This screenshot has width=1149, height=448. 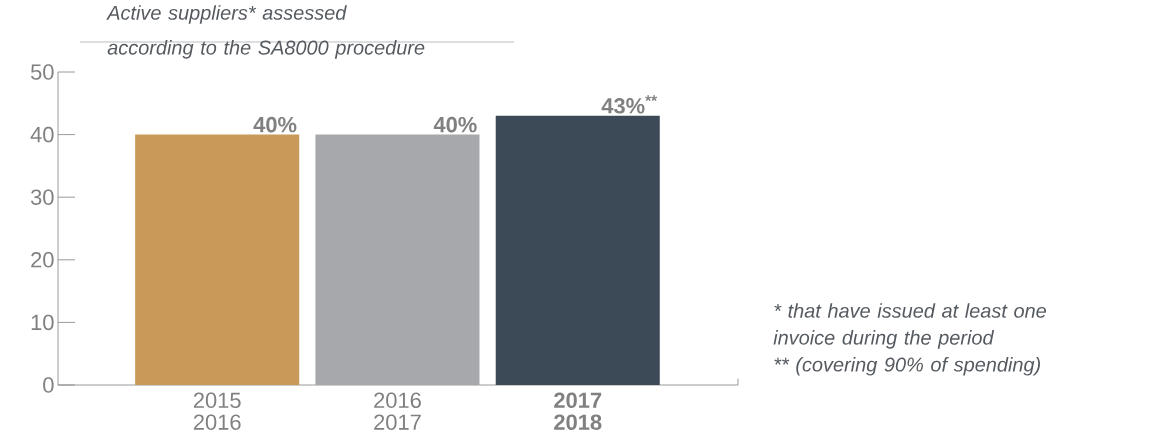 I want to click on y-tick-label: 40, so click(x=42, y=134).